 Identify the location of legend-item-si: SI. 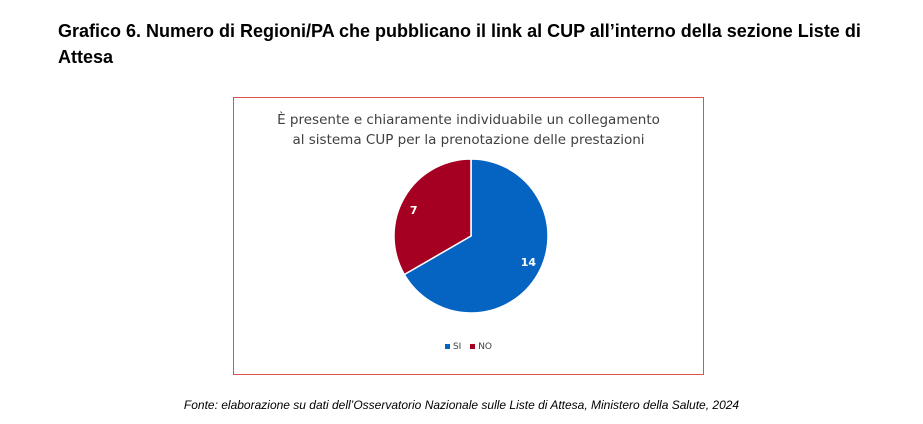
(453, 347).